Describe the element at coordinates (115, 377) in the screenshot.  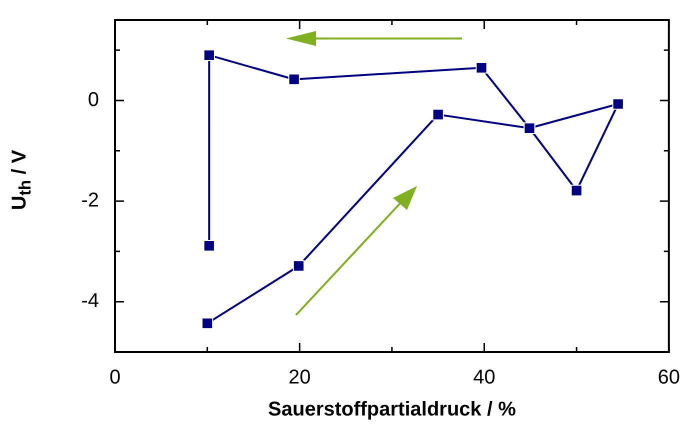
I see `x-tick-label: 0` at that location.